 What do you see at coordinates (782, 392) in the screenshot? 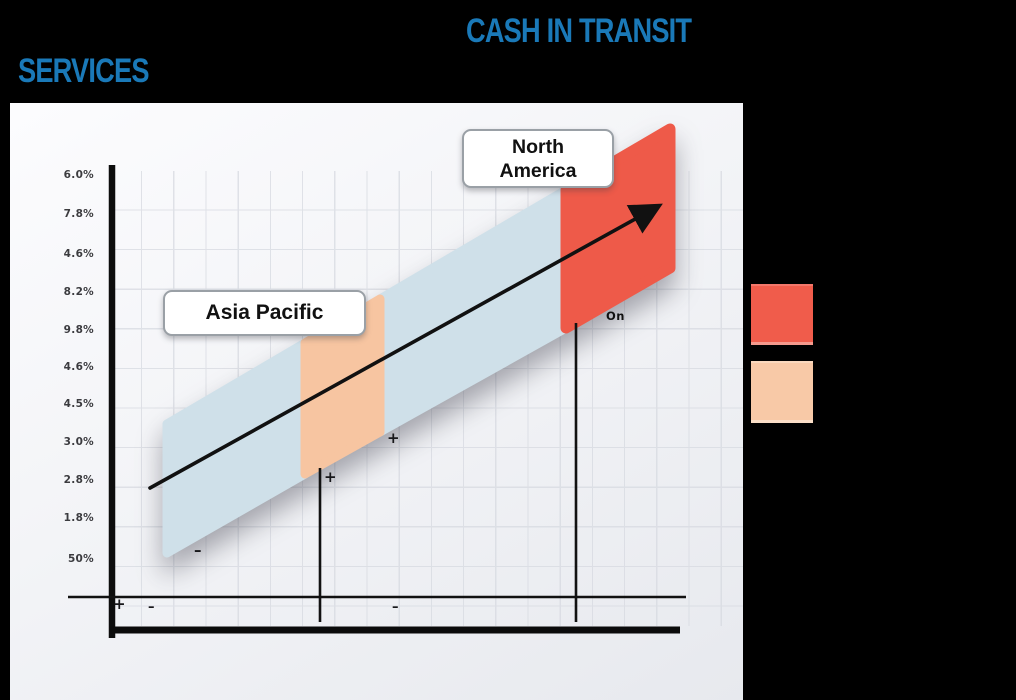
I see `legend-swatch-peach` at bounding box center [782, 392].